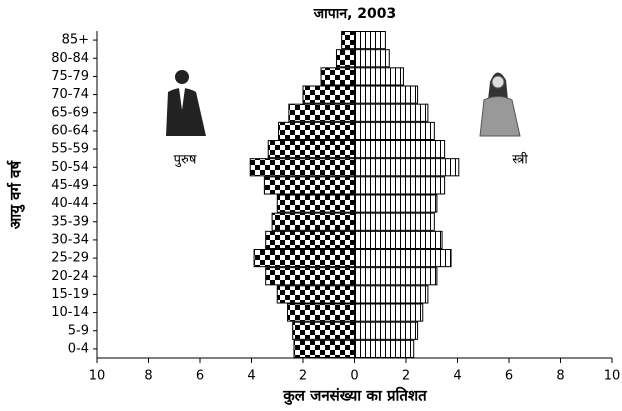 This screenshot has height=411, width=622. Describe the element at coordinates (355, 396) in the screenshot. I see `x-axis-label: कुल जनसंख्या का प्रतिशत` at that location.